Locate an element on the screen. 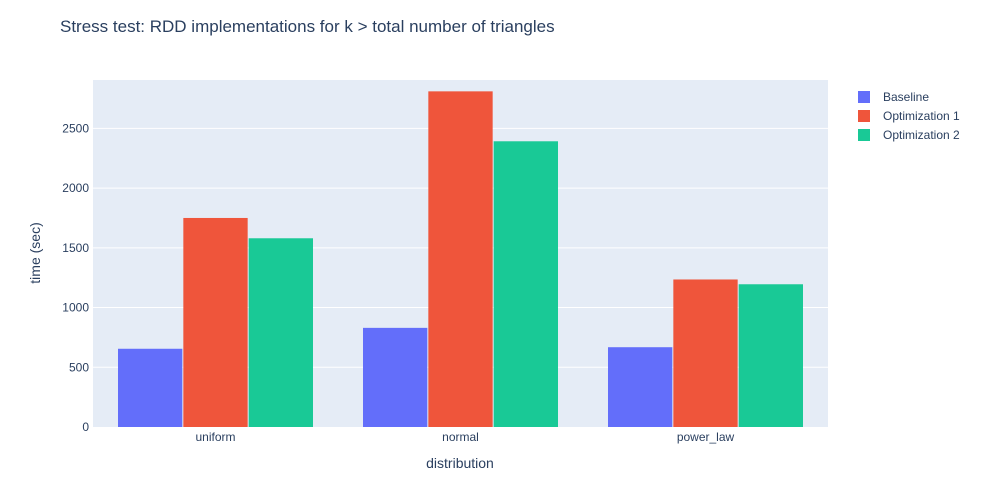 This screenshot has height=481, width=981. x-tick-label: normal is located at coordinates (460, 437).